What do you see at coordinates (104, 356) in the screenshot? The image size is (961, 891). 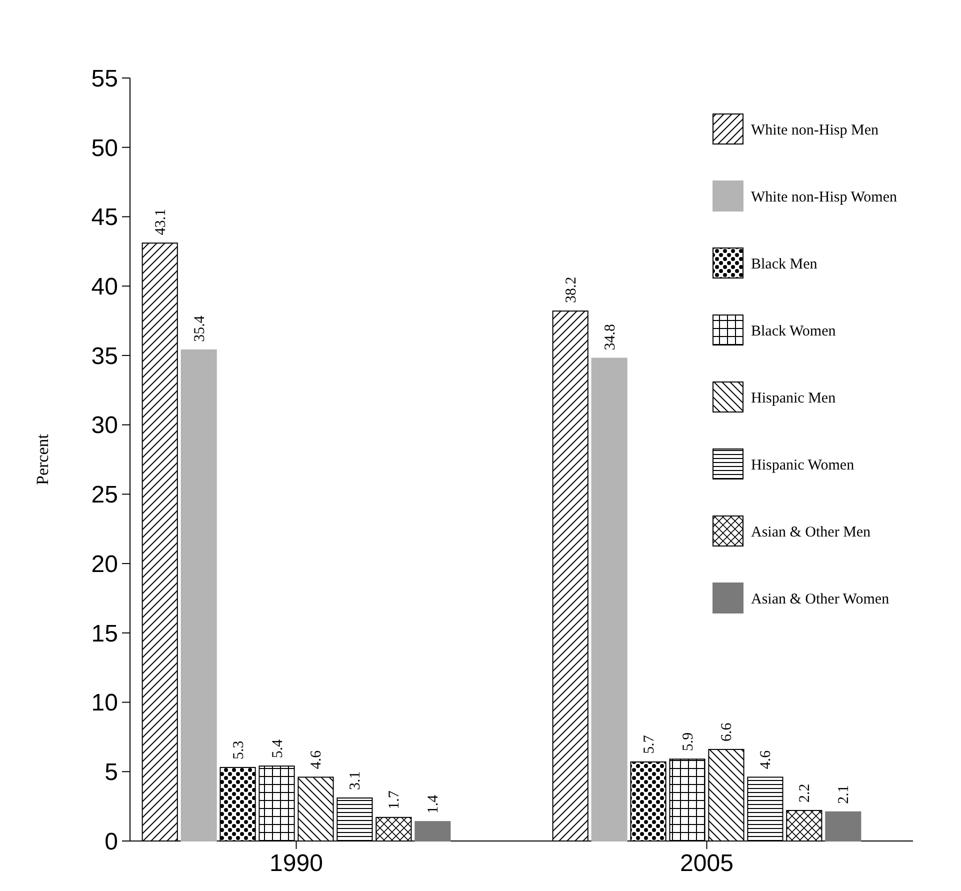 I see `y-tick-label: 35` at bounding box center [104, 356].